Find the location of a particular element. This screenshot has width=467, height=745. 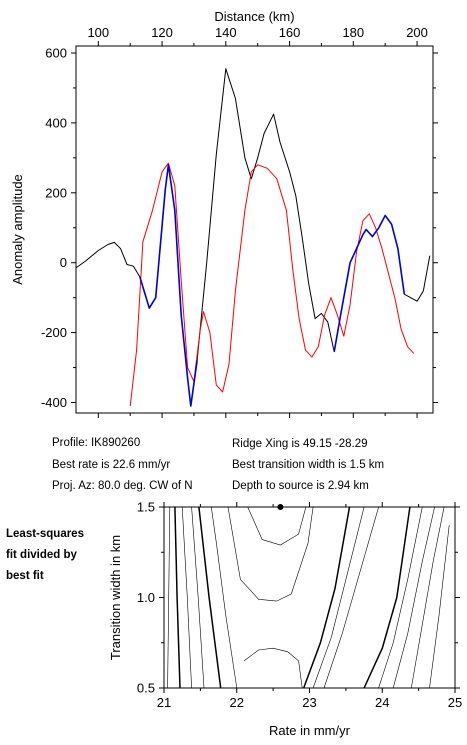

rate-tick-label: 25 is located at coordinates (455, 702).